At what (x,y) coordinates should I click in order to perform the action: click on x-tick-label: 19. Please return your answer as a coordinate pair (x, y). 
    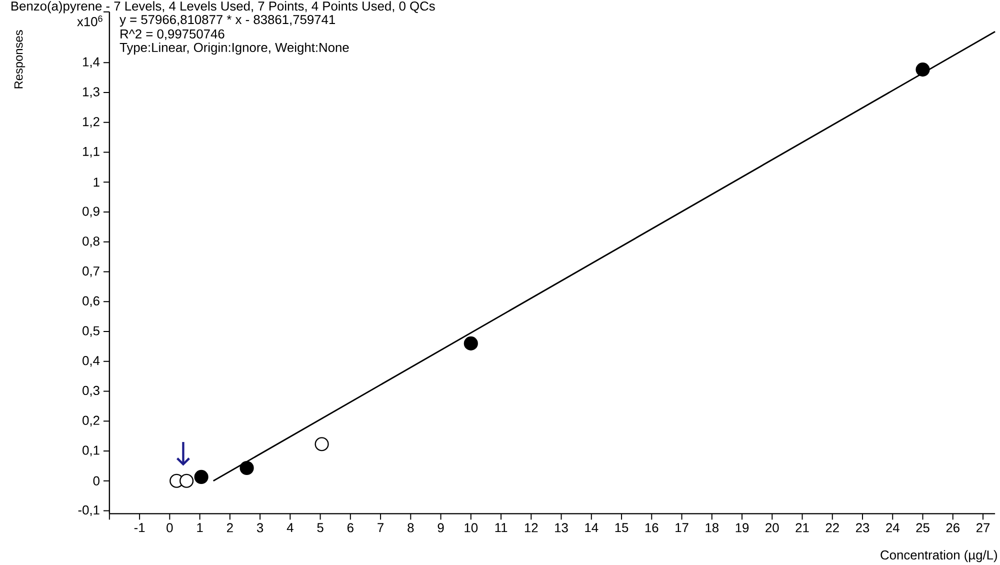
    Looking at the image, I should click on (742, 527).